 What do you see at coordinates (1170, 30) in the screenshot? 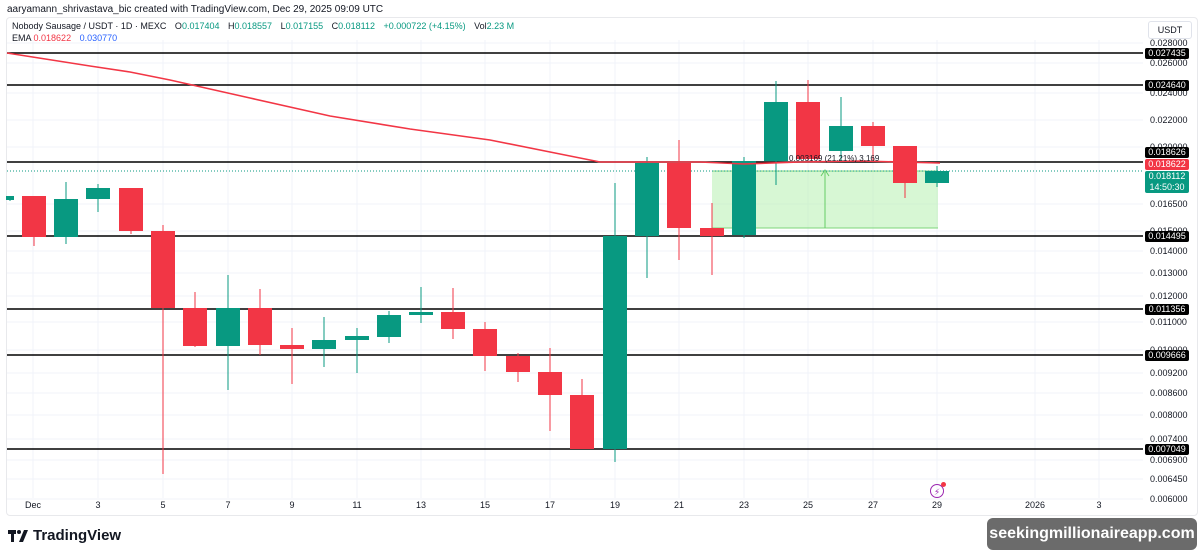
I see `currency-label: USDT` at bounding box center [1170, 30].